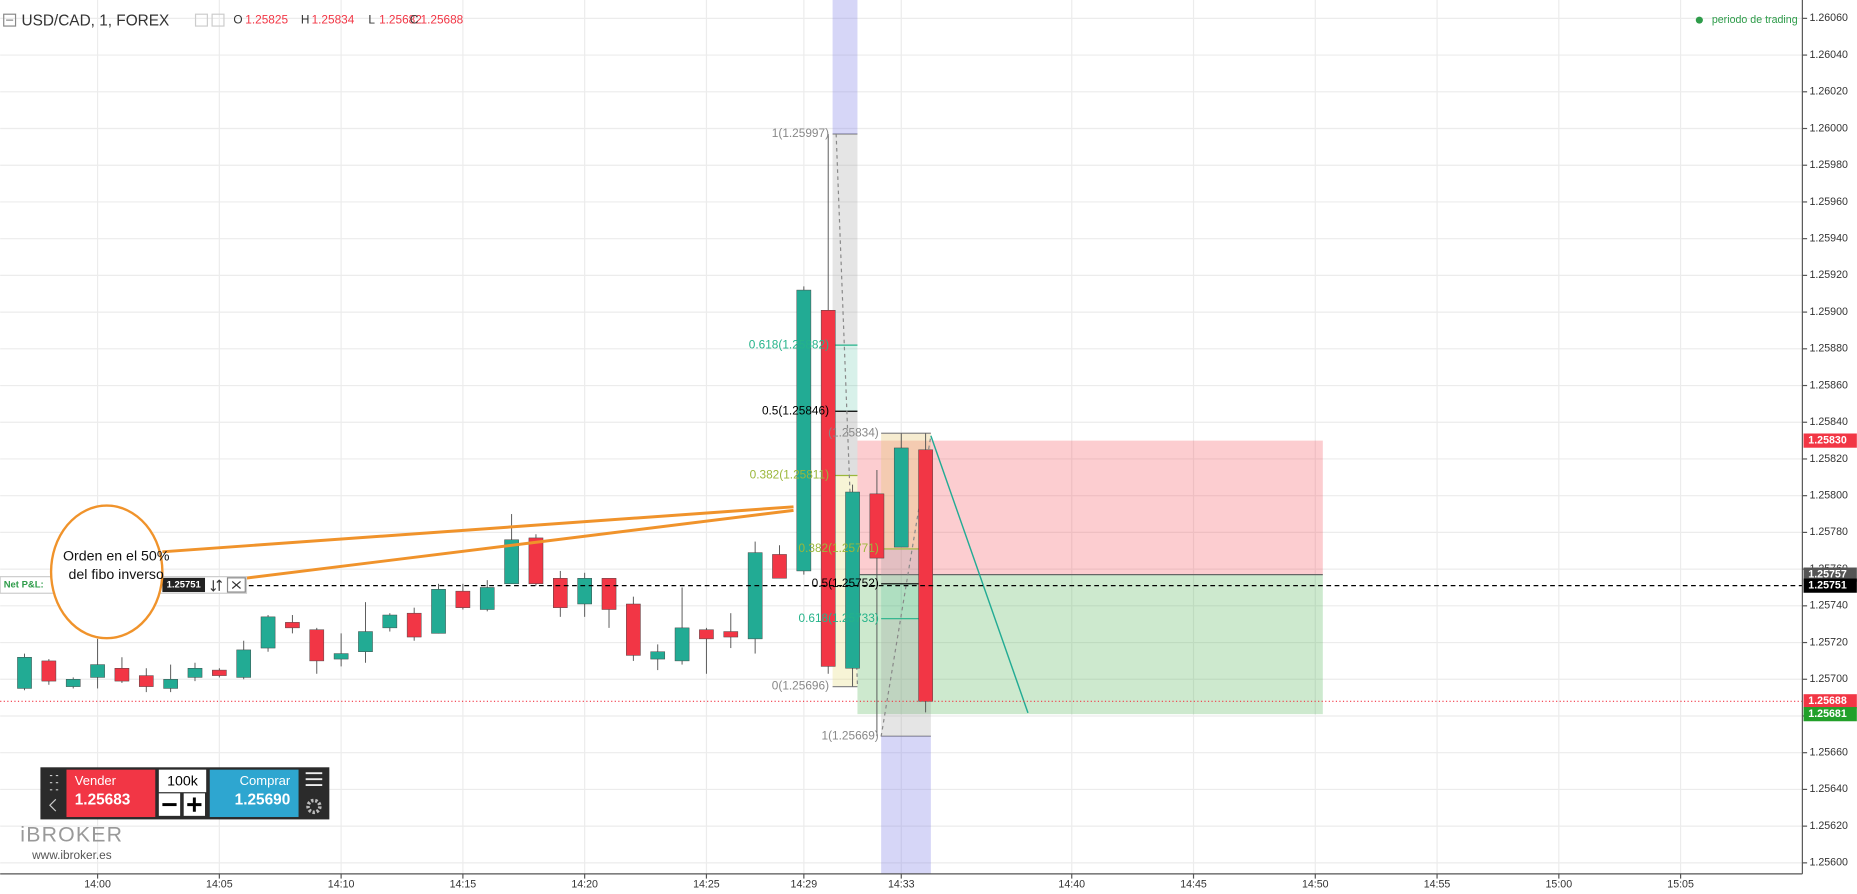 The image size is (1857, 894). What do you see at coordinates (1828, 789) in the screenshot?
I see `y-tick-label: 1.25640` at bounding box center [1828, 789].